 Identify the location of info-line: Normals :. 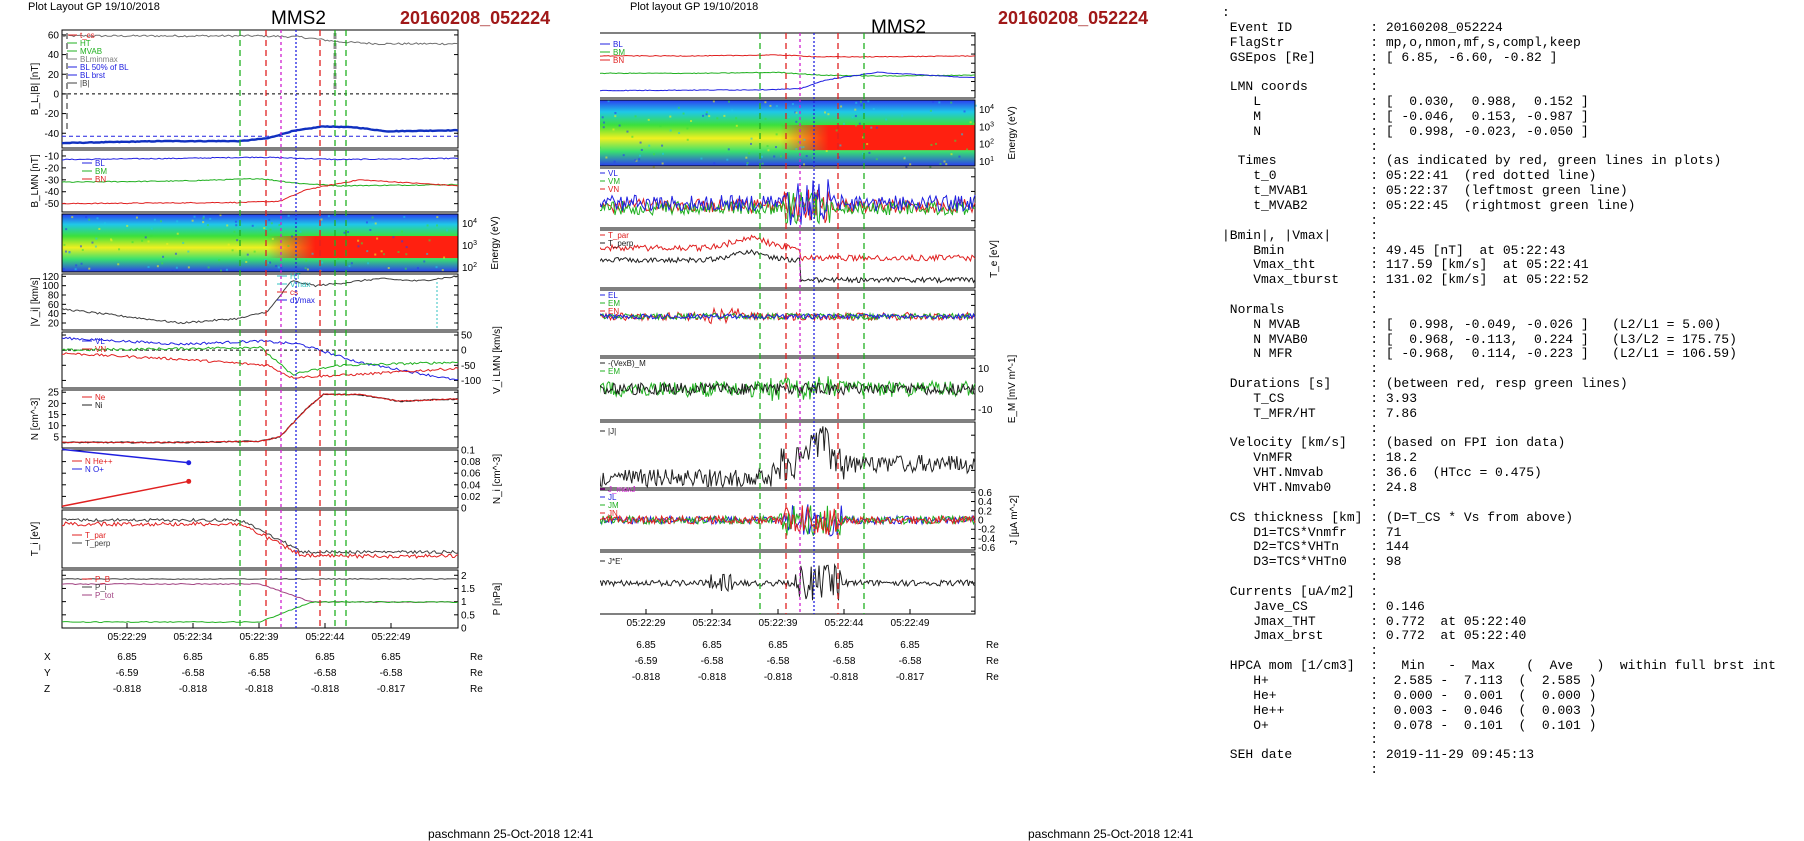
(1300, 309).